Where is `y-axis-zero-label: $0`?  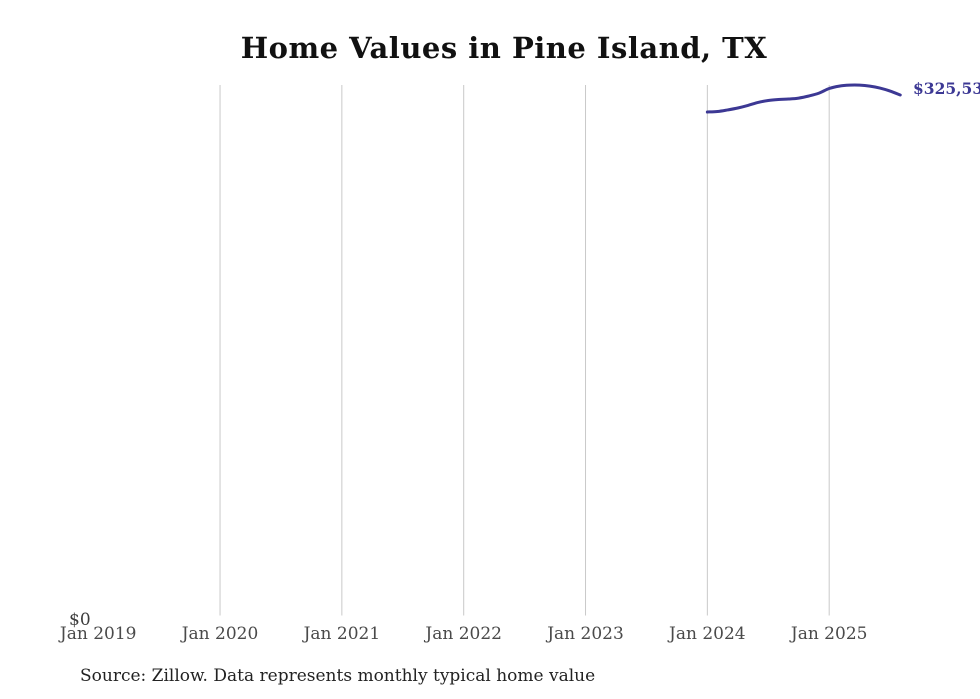 y-axis-zero-label: $0 is located at coordinates (80, 620).